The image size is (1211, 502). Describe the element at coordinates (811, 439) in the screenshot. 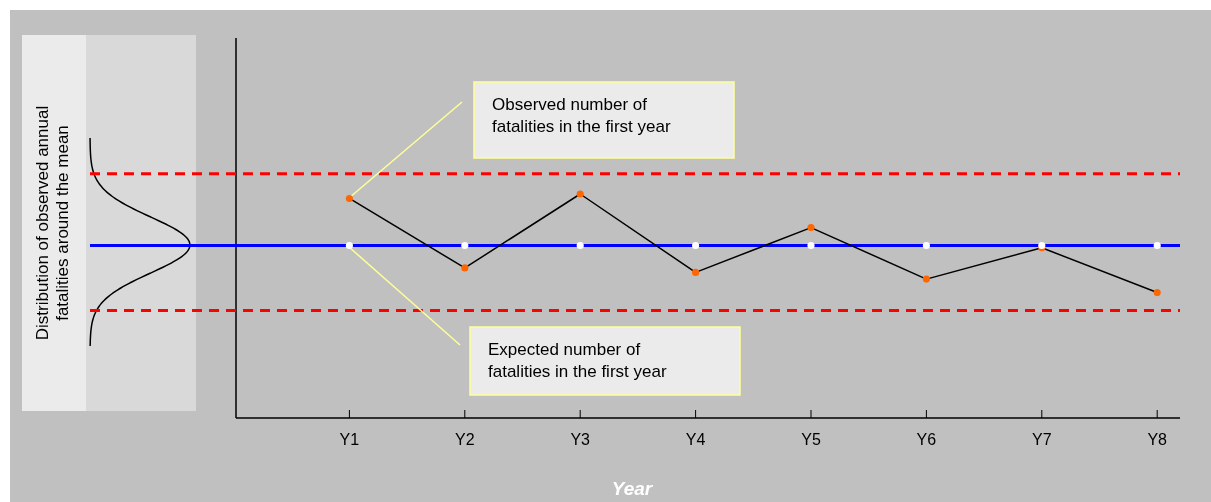

I see `x-tick-label: Y5` at that location.